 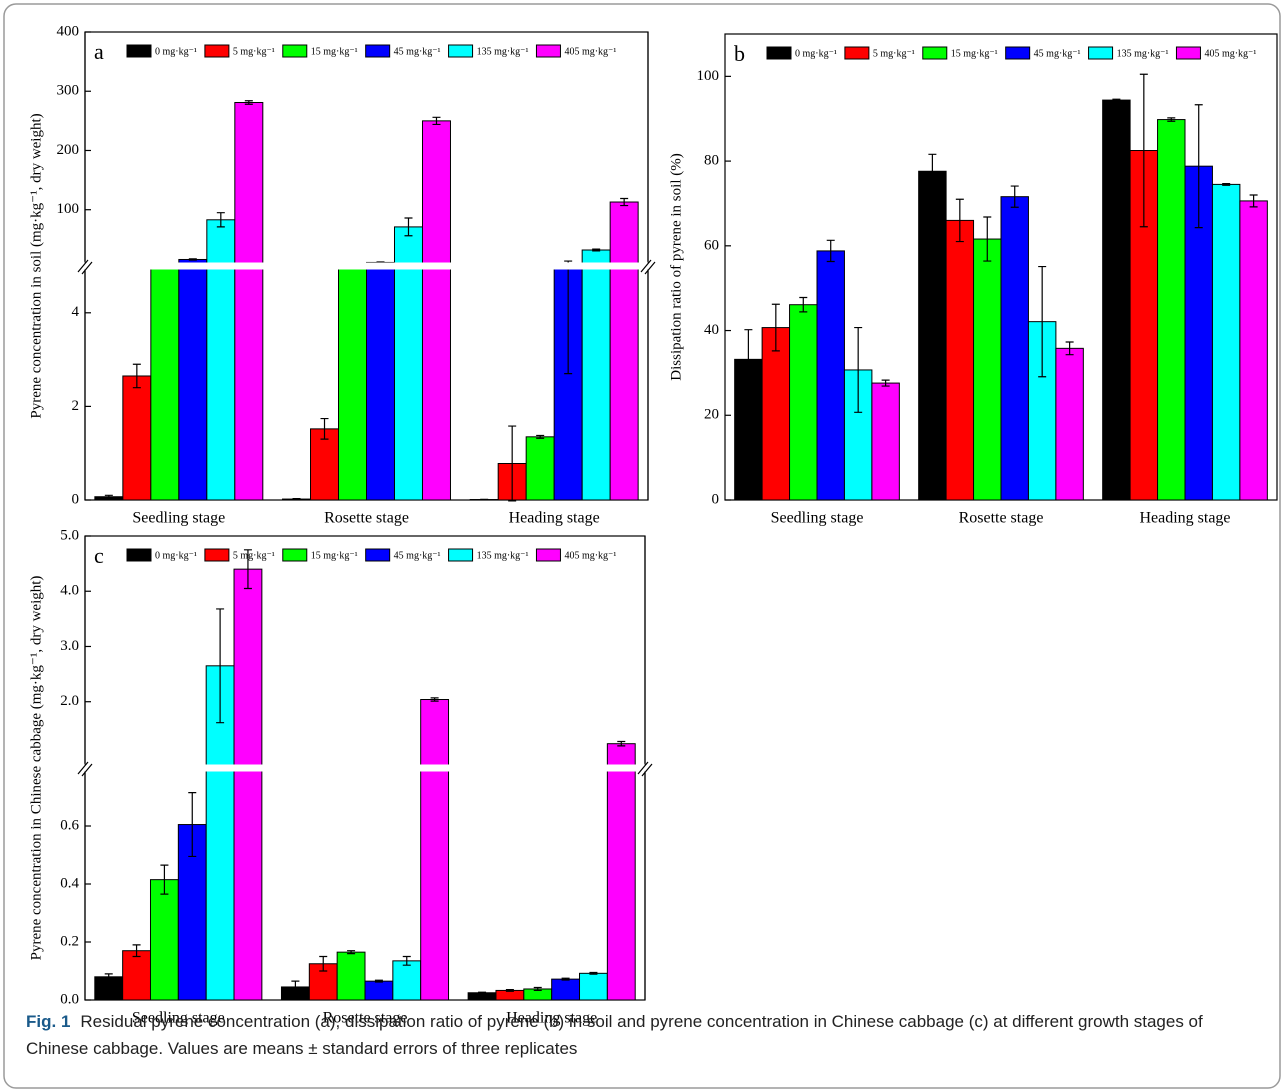 I want to click on y-tick-label: 3.0, so click(x=69, y=646).